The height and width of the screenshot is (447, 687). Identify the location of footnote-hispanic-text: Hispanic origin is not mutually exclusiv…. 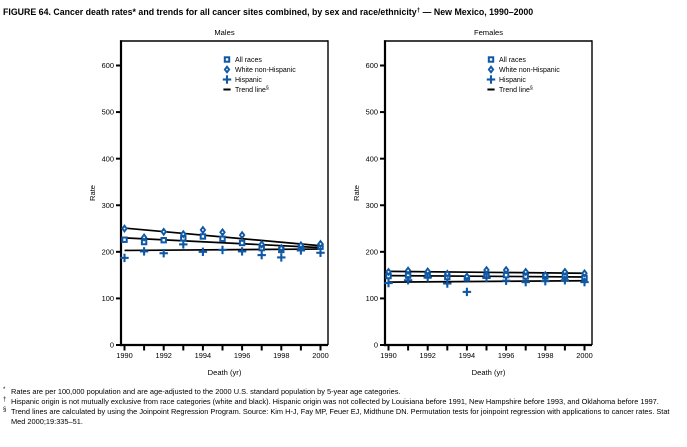
(335, 401).